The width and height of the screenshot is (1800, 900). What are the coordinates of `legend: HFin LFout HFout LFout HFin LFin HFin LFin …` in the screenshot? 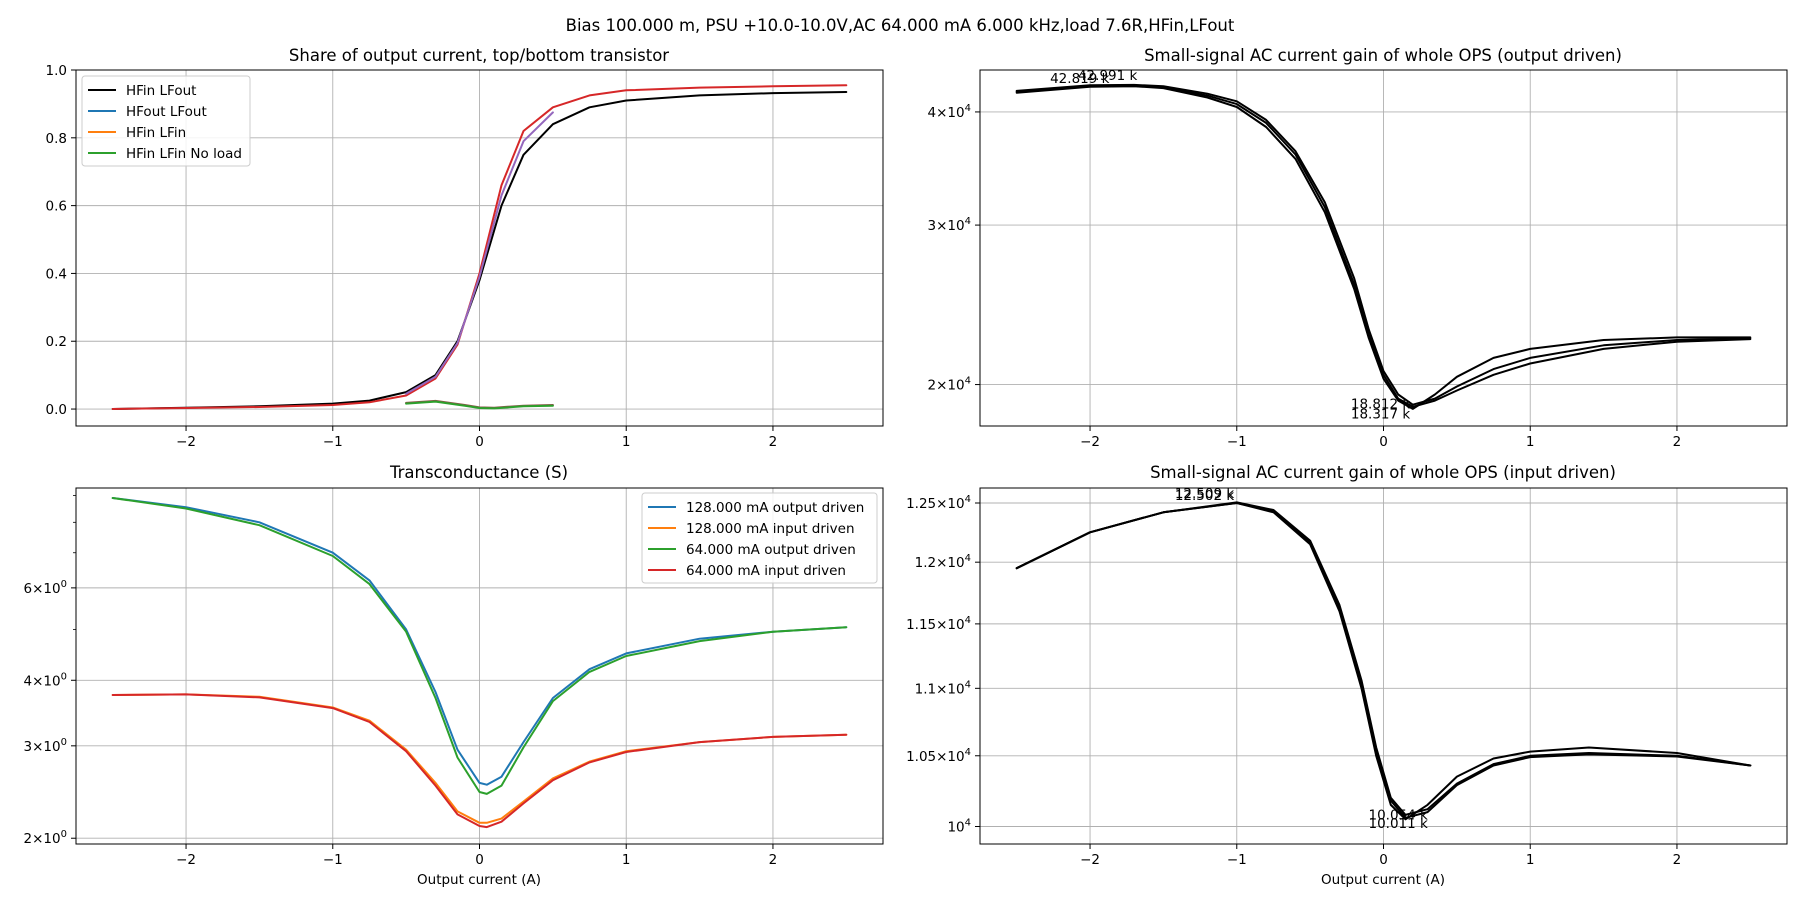 It's located at (166, 121).